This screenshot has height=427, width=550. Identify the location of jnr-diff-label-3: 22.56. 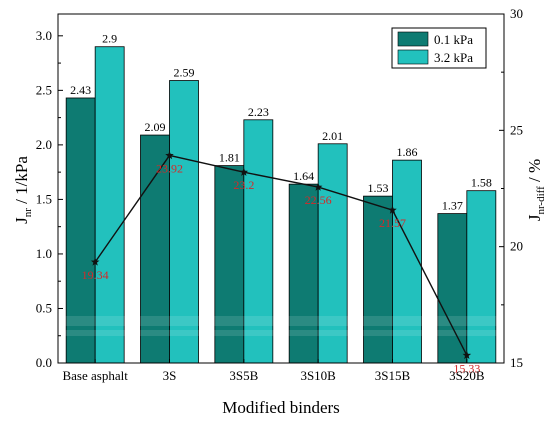
(318, 200).